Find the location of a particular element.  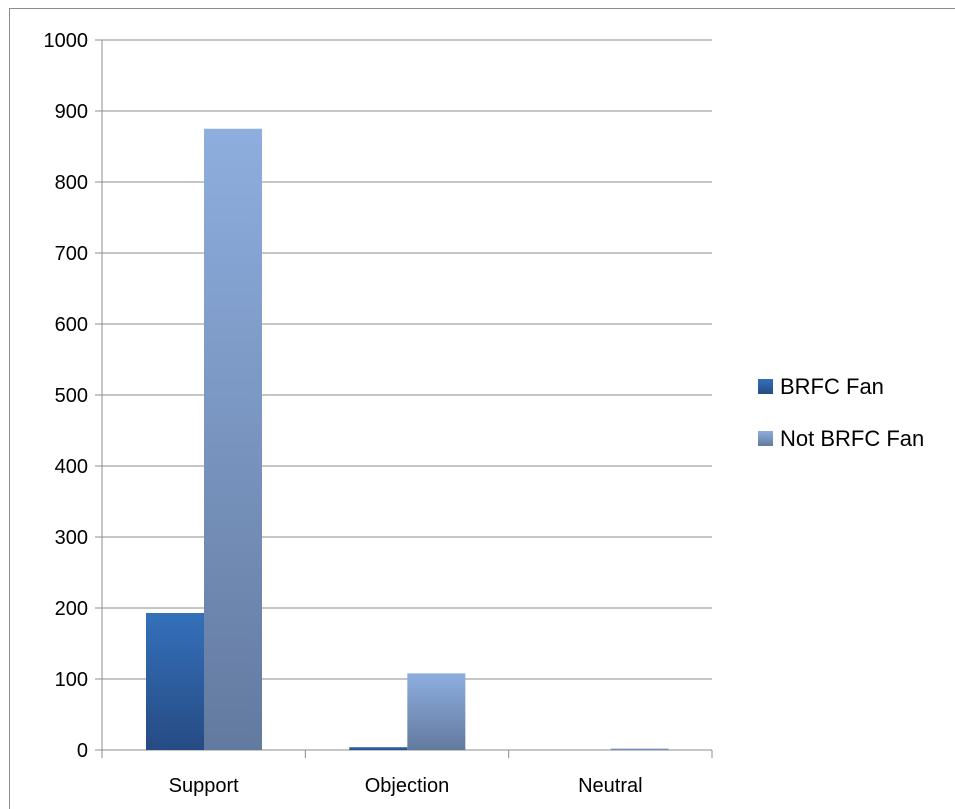

y-axis: 0 100 200 300 400 500 600 700 800 900 1000 is located at coordinates (73, 396).